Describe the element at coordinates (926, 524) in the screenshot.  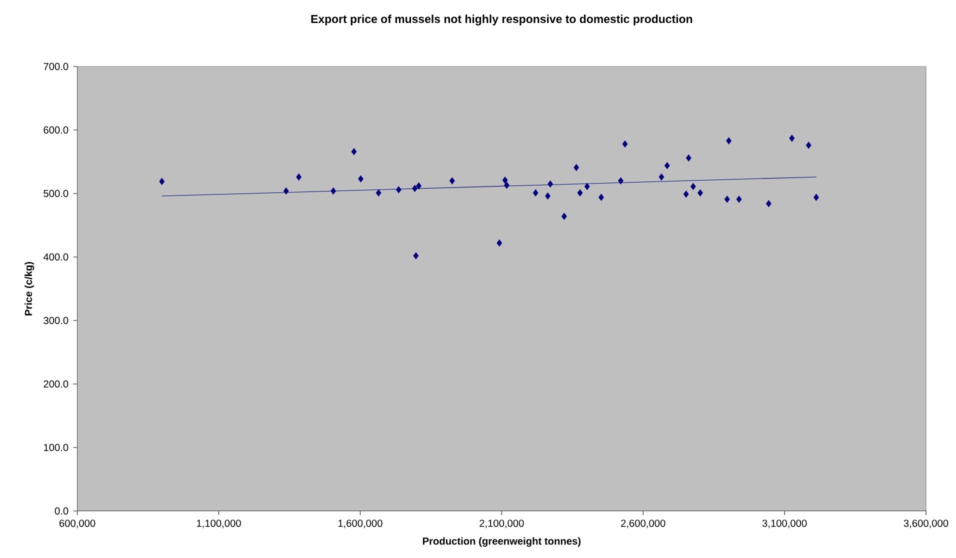
I see `x-tick-label: 3,600,000` at that location.